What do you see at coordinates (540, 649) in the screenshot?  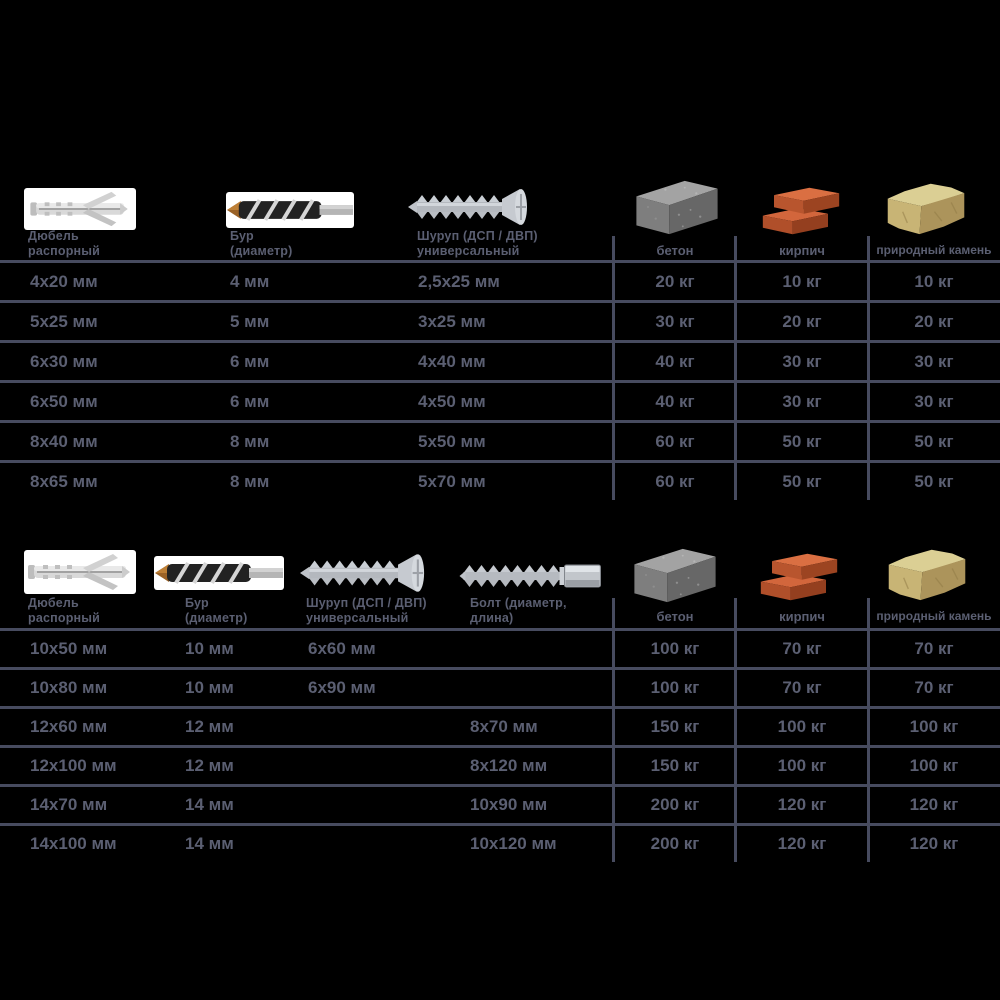 I see `cell-bolt-size` at bounding box center [540, 649].